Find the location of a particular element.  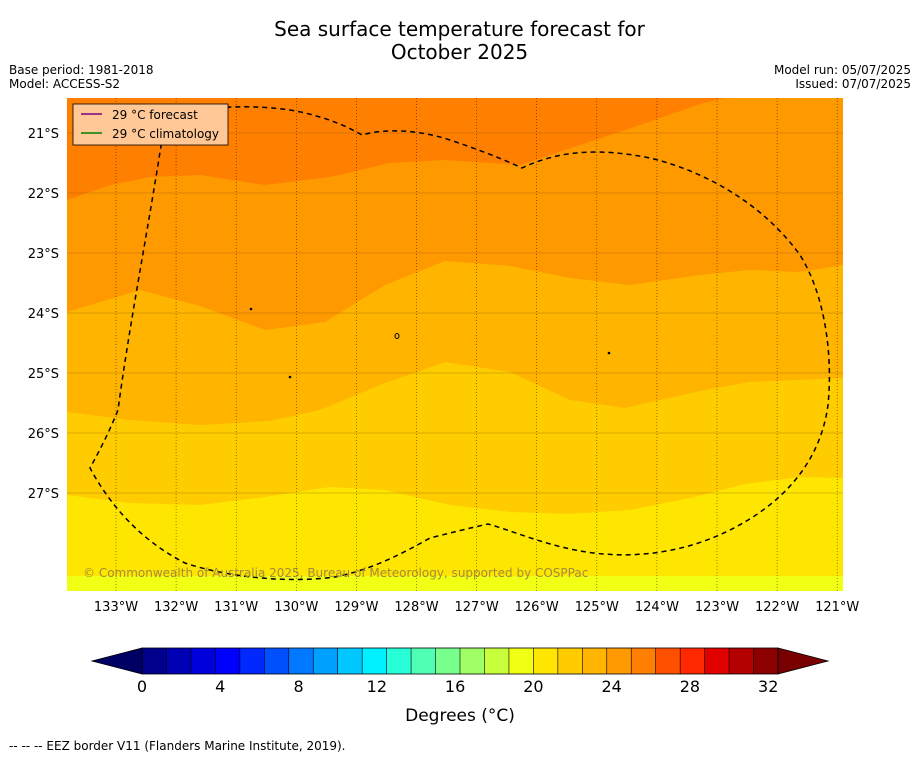

colorbar-tick: 16 is located at coordinates (455, 686).